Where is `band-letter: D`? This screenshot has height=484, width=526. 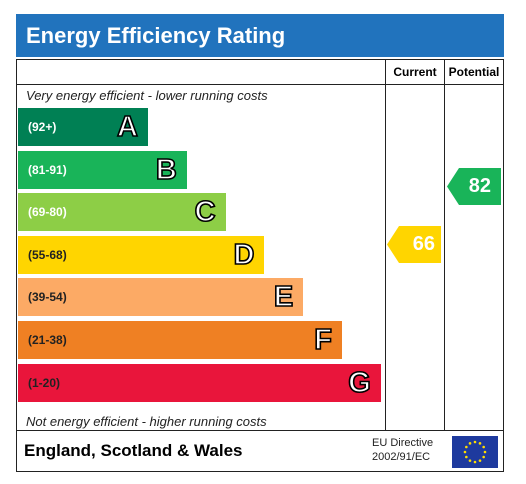 band-letter: D is located at coordinates (244, 255).